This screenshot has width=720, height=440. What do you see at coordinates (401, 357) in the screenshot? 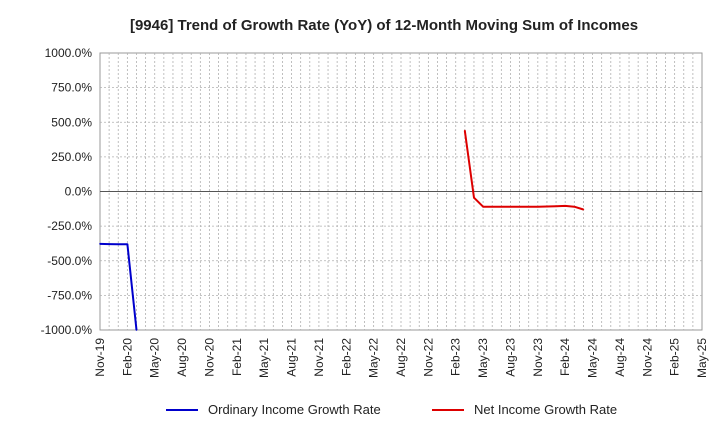
I see `x-tick-label: Aug-22` at bounding box center [401, 357].